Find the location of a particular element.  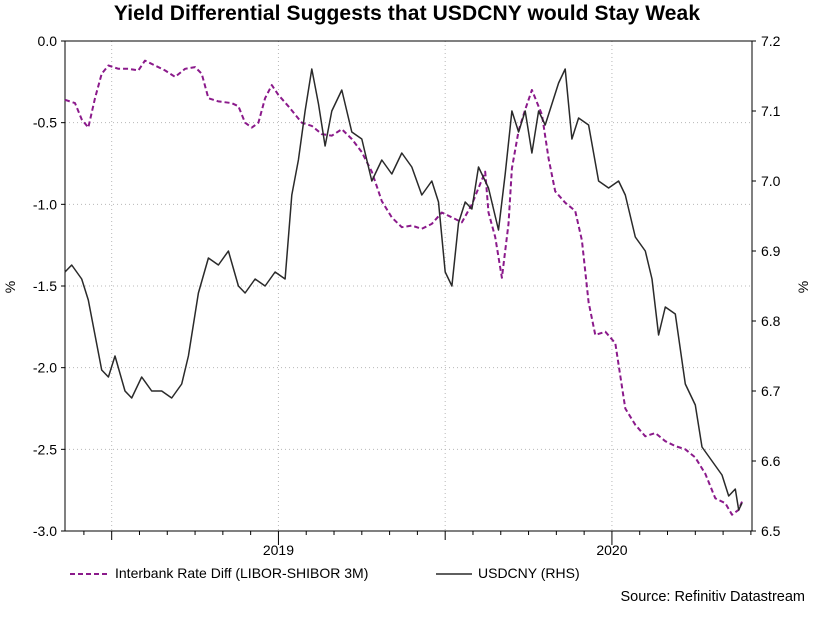

right-tick-label: 6.8 is located at coordinates (771, 321).